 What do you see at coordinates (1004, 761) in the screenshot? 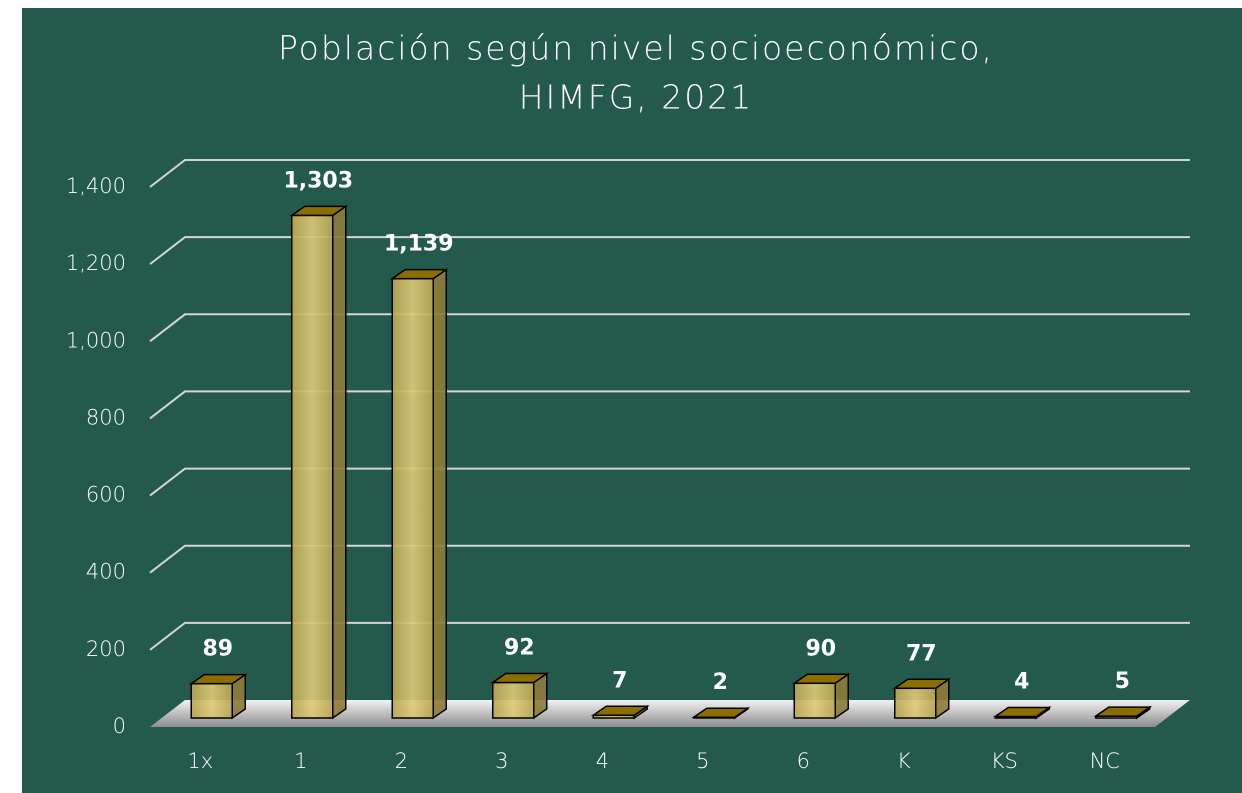
I see `x-tick-label: KS` at bounding box center [1004, 761].